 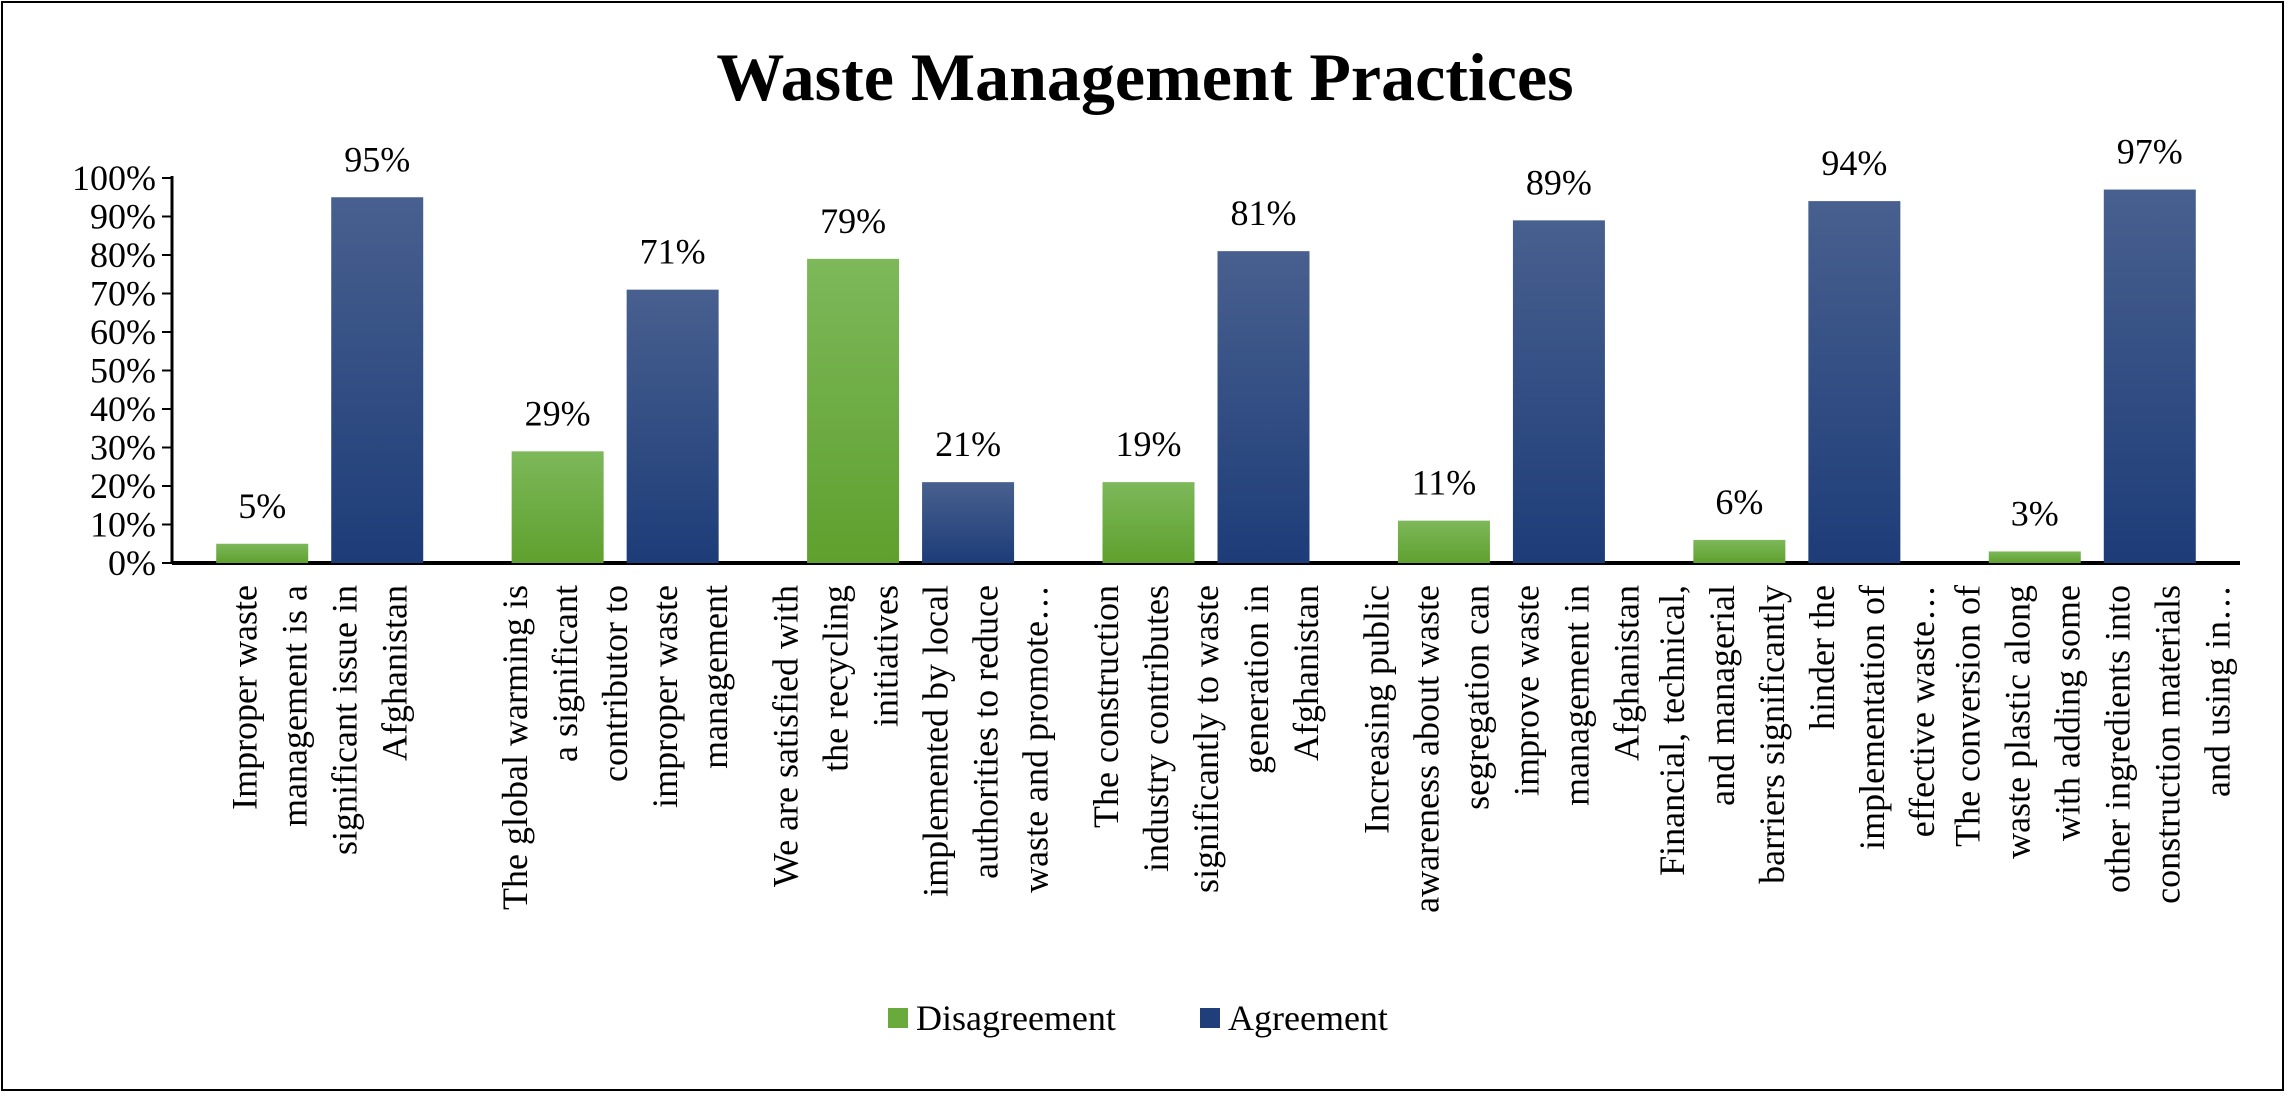 What do you see at coordinates (673, 252) in the screenshot?
I see `data-label-agreement-2: 71%` at bounding box center [673, 252].